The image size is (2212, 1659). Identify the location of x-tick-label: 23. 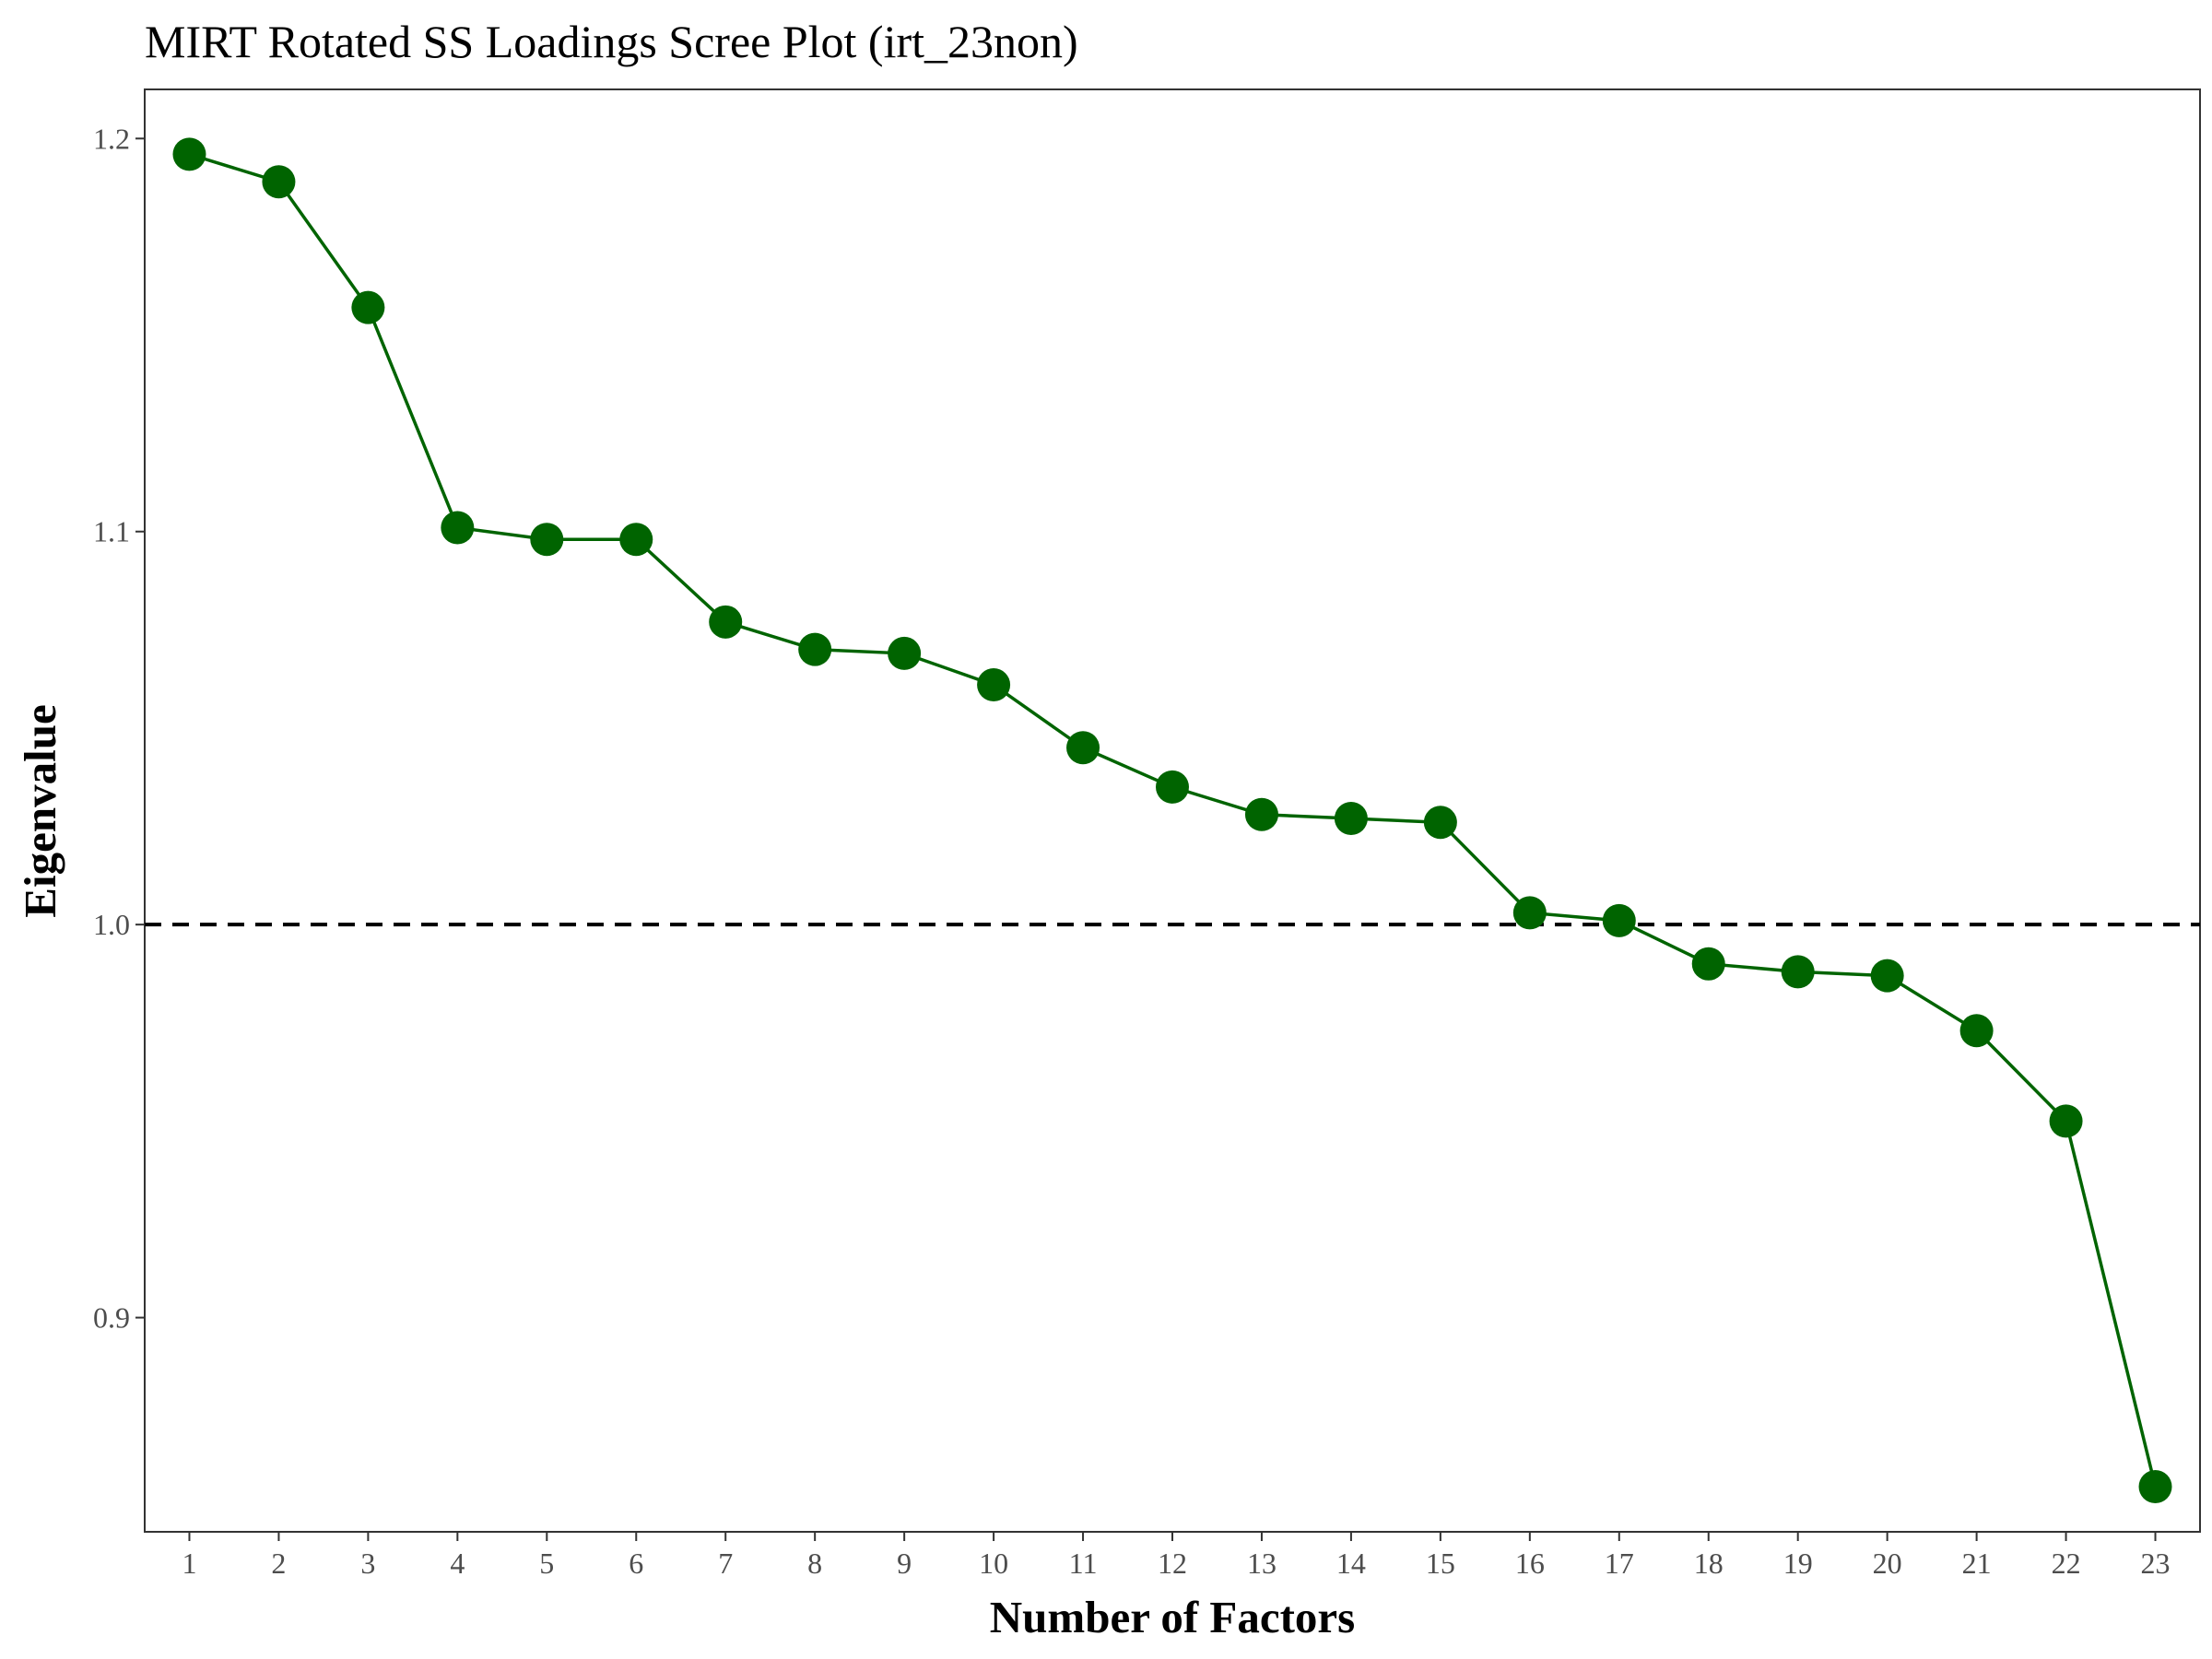
(2156, 1563).